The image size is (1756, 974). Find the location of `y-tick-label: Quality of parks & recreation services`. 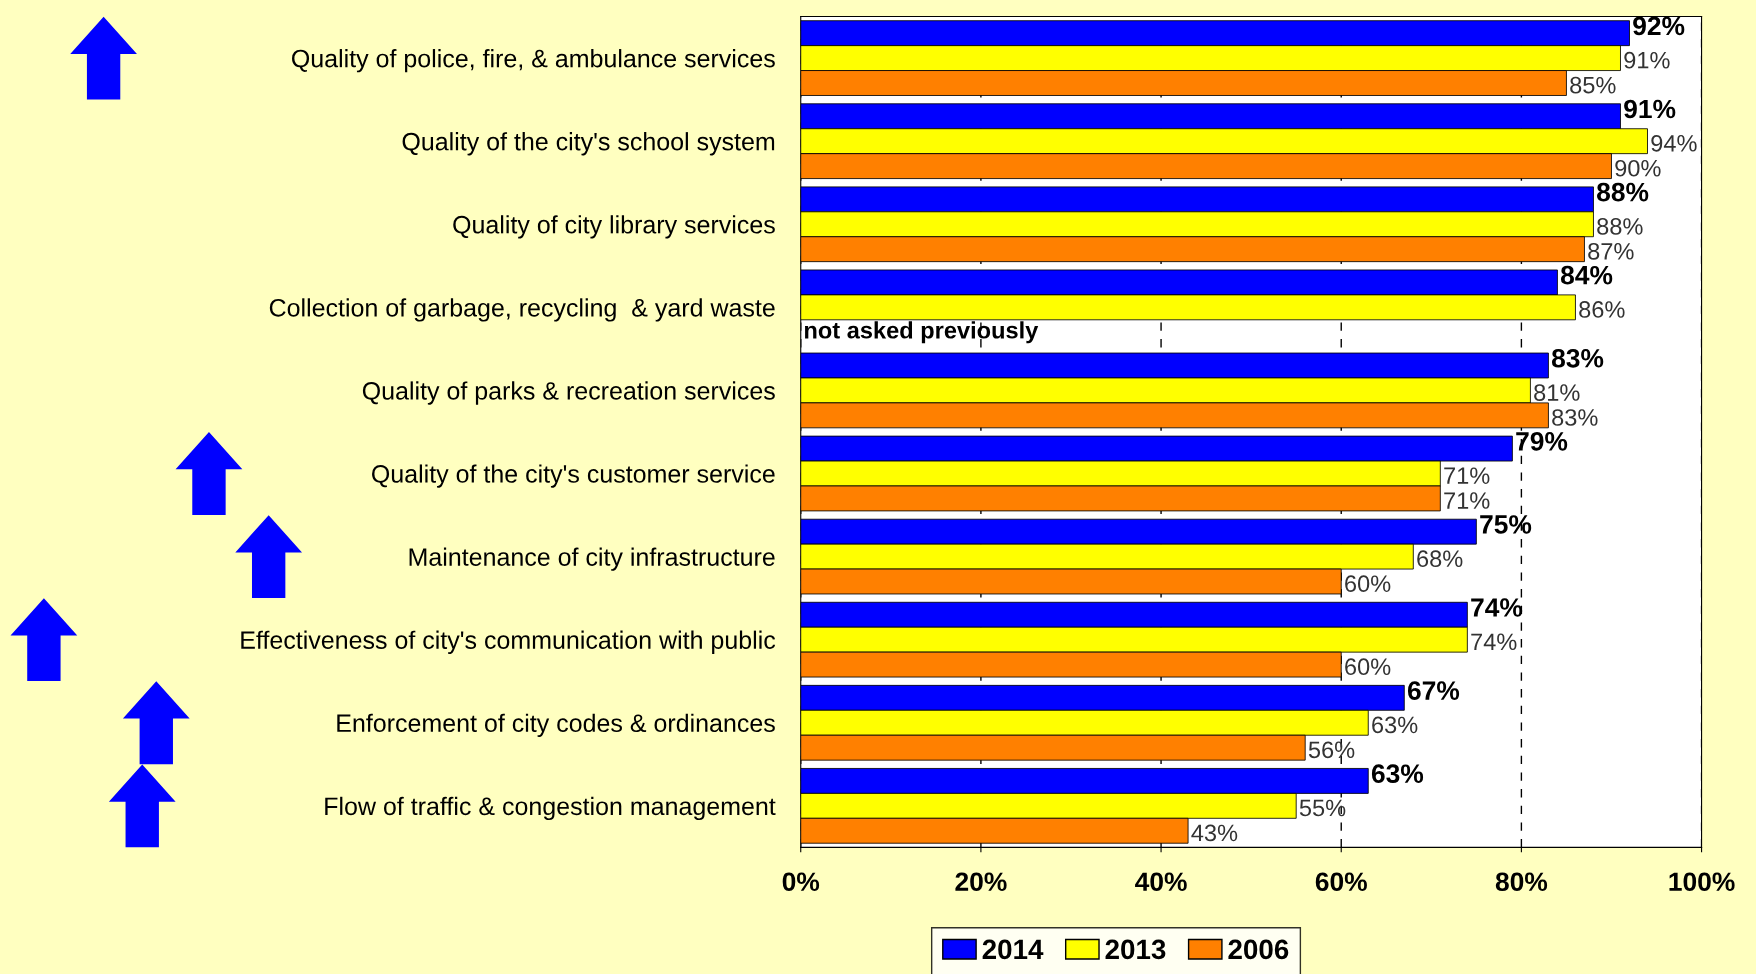

y-tick-label: Quality of parks & recreation services is located at coordinates (568, 393).